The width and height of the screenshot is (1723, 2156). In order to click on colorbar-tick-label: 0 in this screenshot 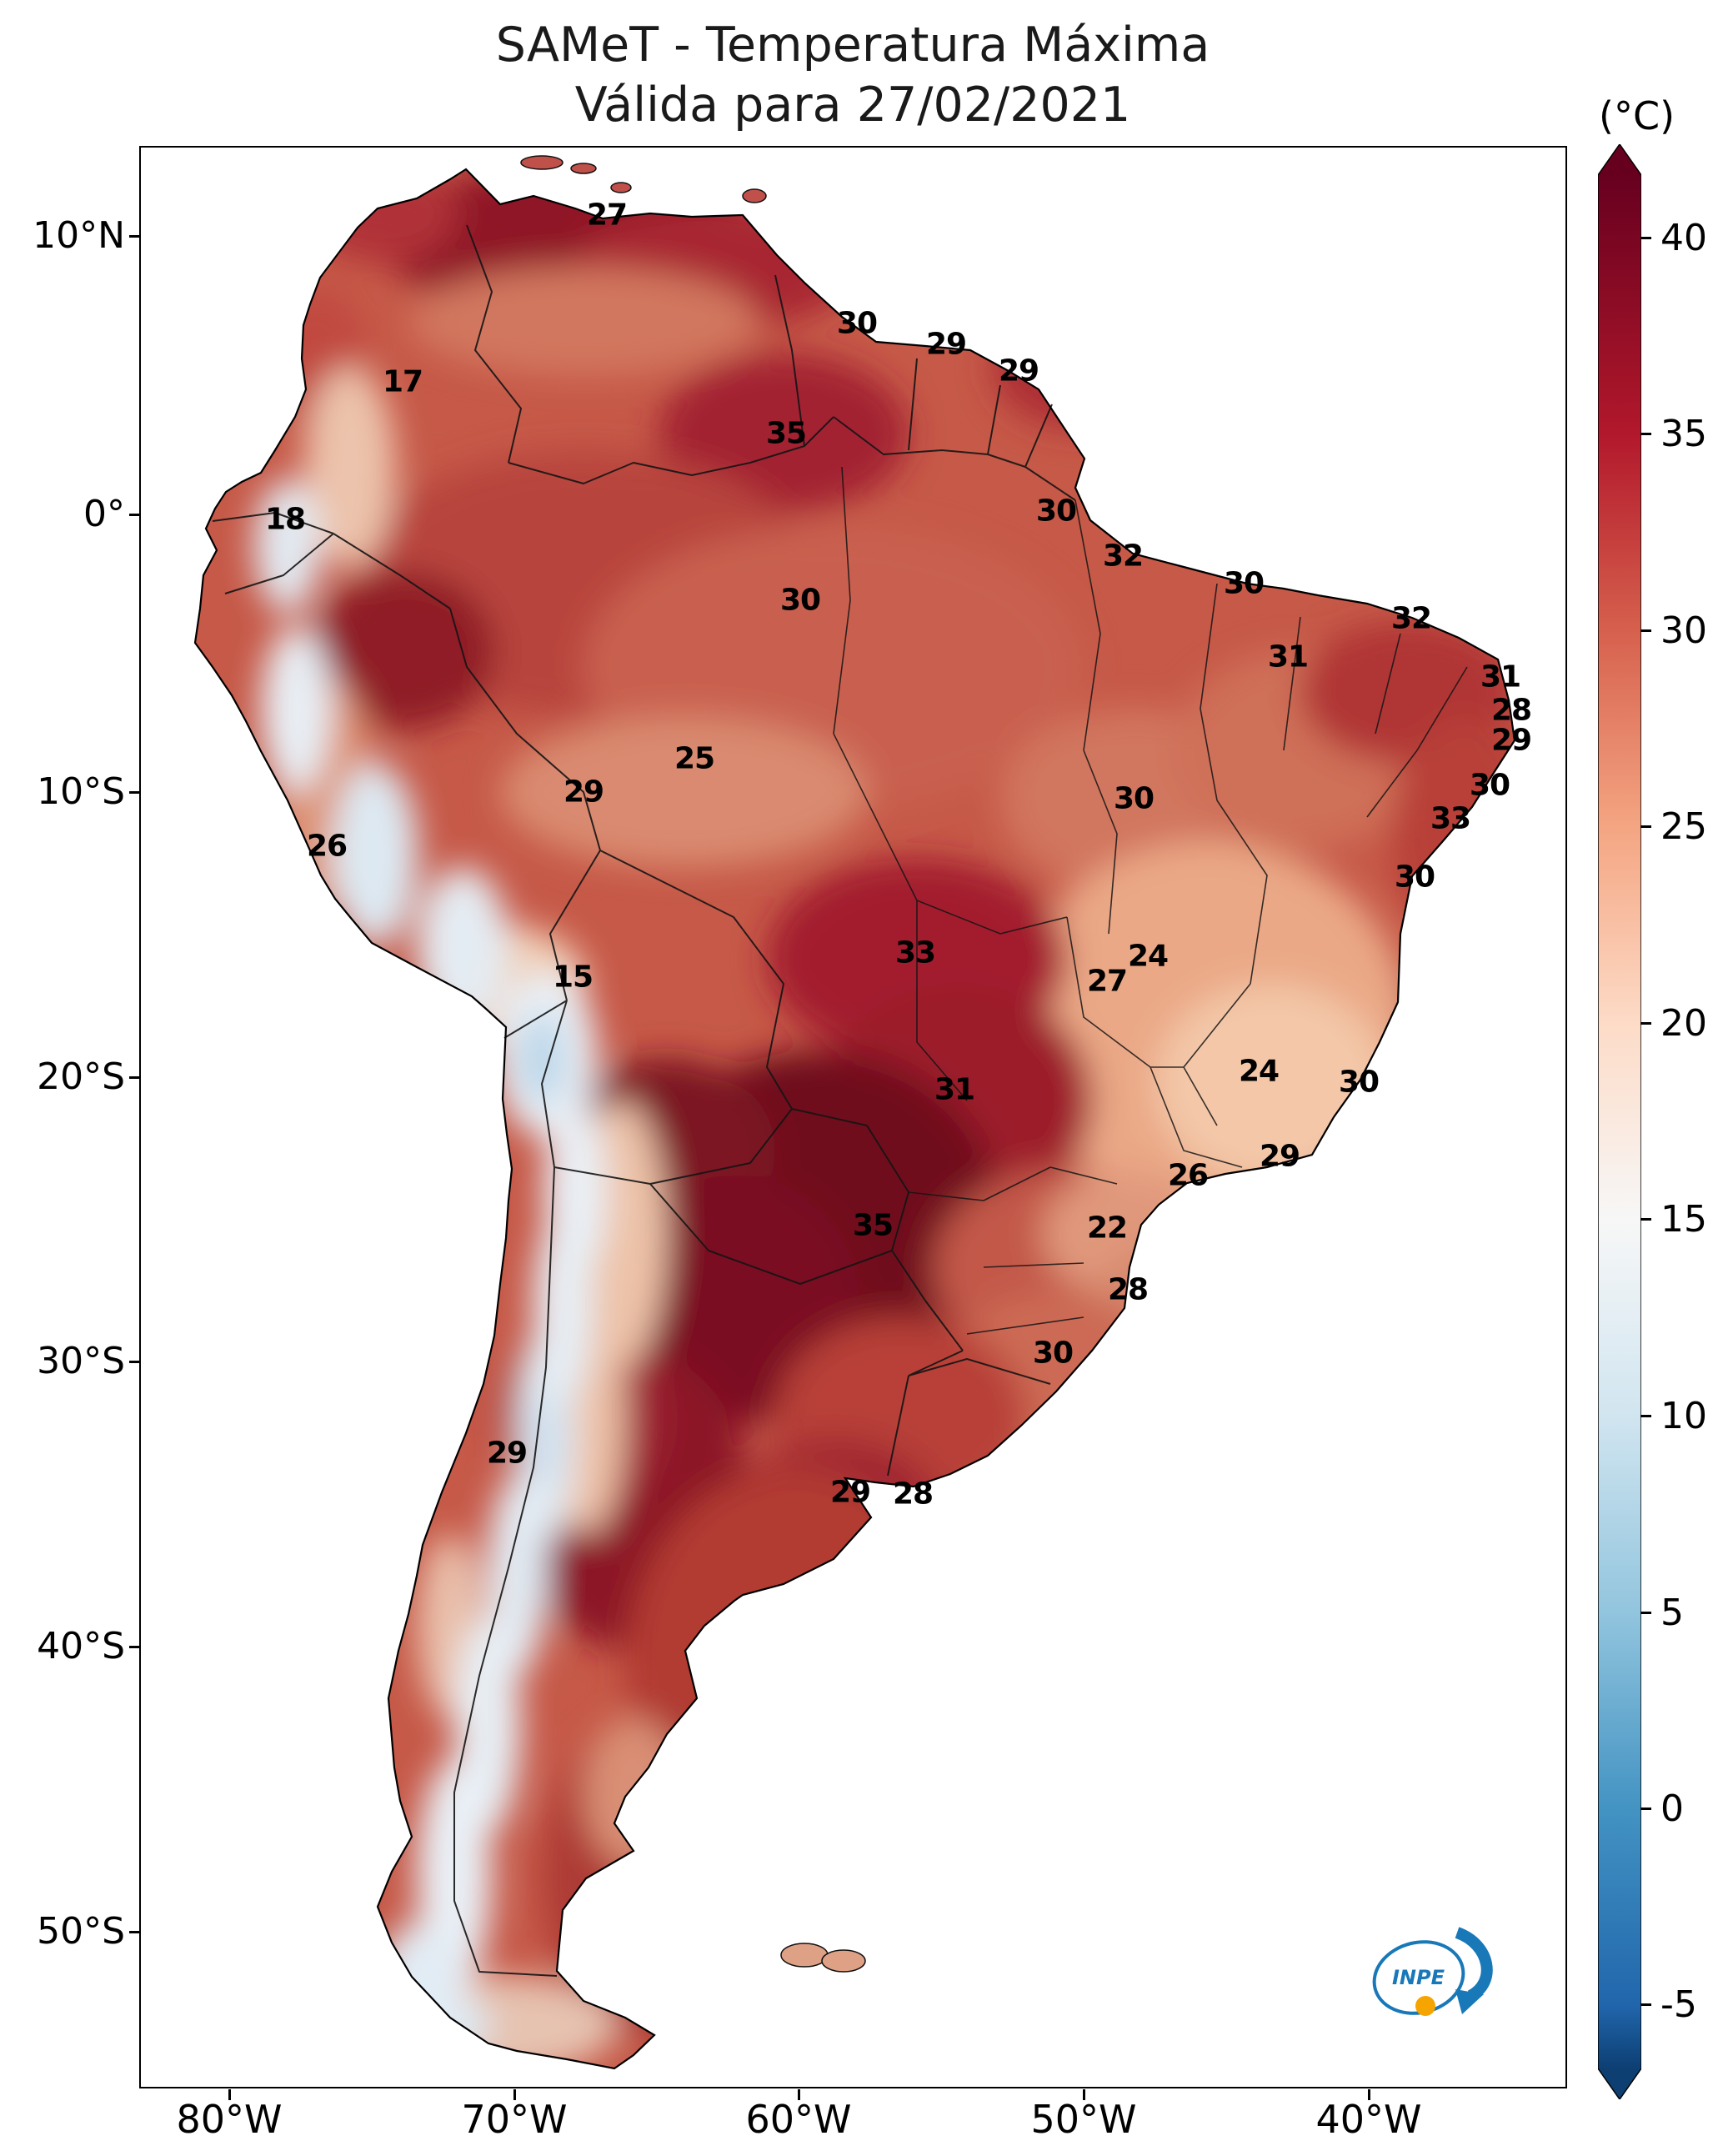, I will do `click(1672, 1808)`.